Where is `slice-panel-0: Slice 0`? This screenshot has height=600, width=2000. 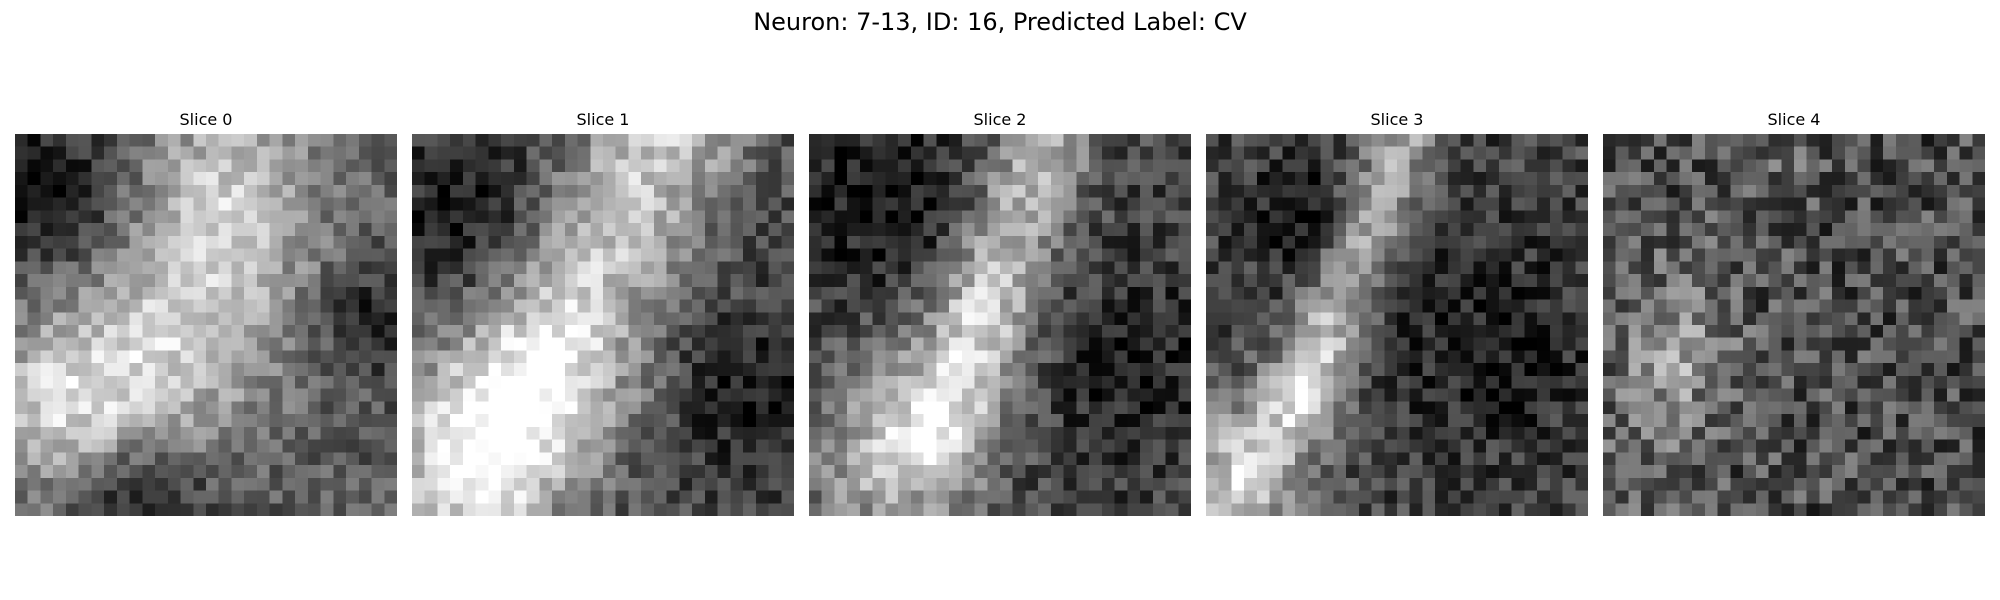
slice-panel-0: Slice 0 is located at coordinates (206, 312).